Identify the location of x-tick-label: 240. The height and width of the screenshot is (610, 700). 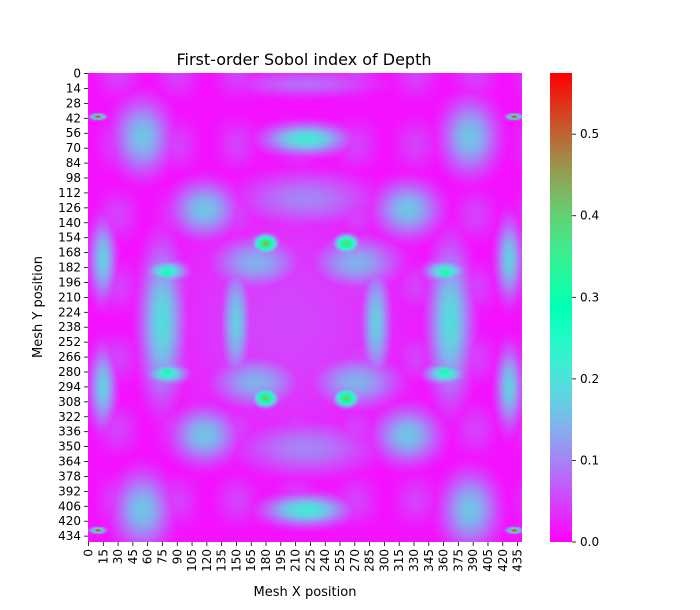
(325, 560).